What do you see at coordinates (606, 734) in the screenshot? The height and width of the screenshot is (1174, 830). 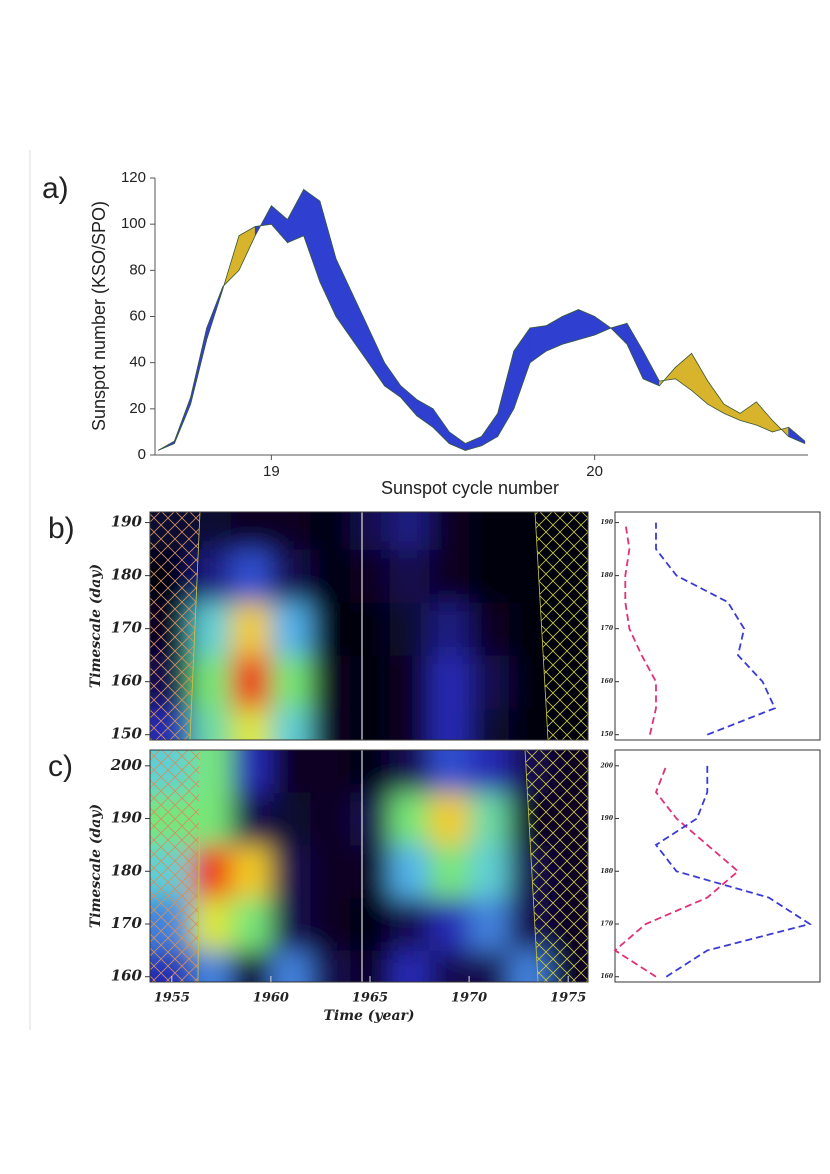 I see `profile-y-tick-label: 150` at bounding box center [606, 734].